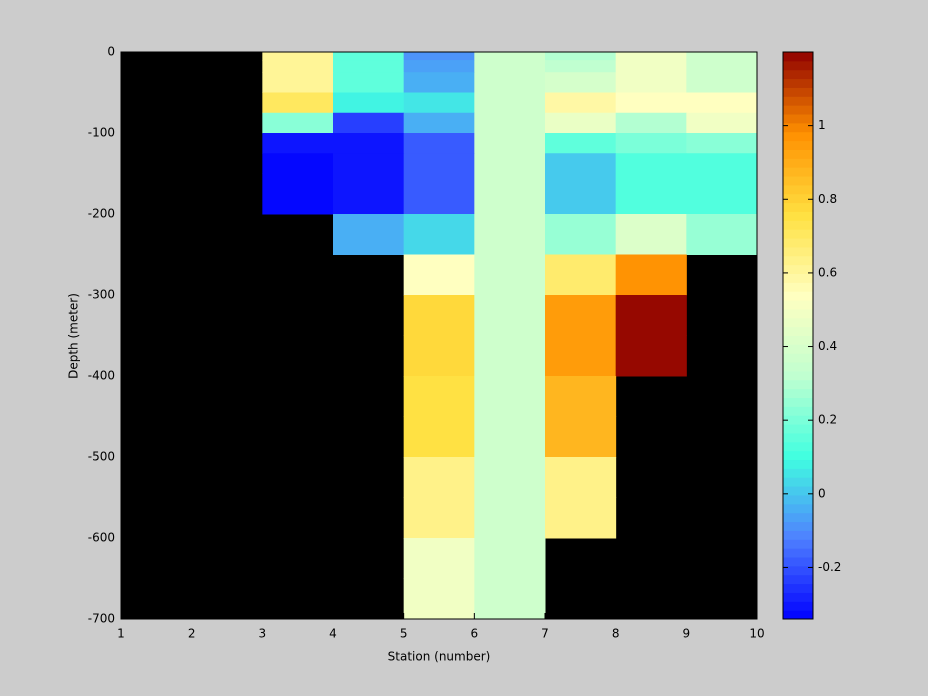  Describe the element at coordinates (545, 634) in the screenshot. I see `x-tick-label: 7` at that location.